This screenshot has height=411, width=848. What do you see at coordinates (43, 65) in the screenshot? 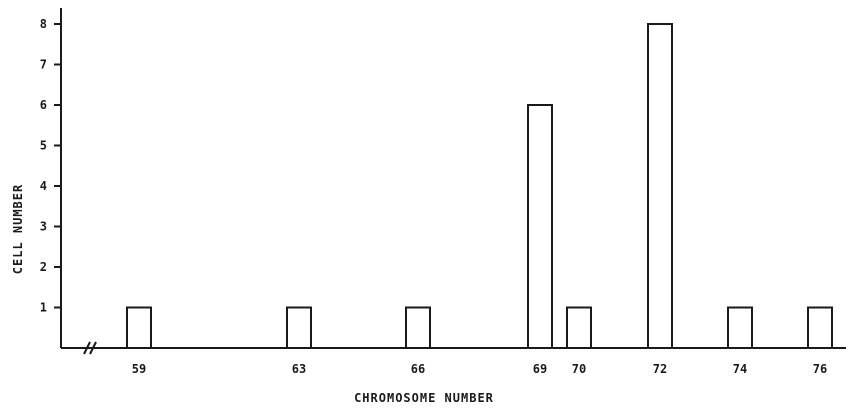
I see `y-tick-label: 7` at bounding box center [43, 65].